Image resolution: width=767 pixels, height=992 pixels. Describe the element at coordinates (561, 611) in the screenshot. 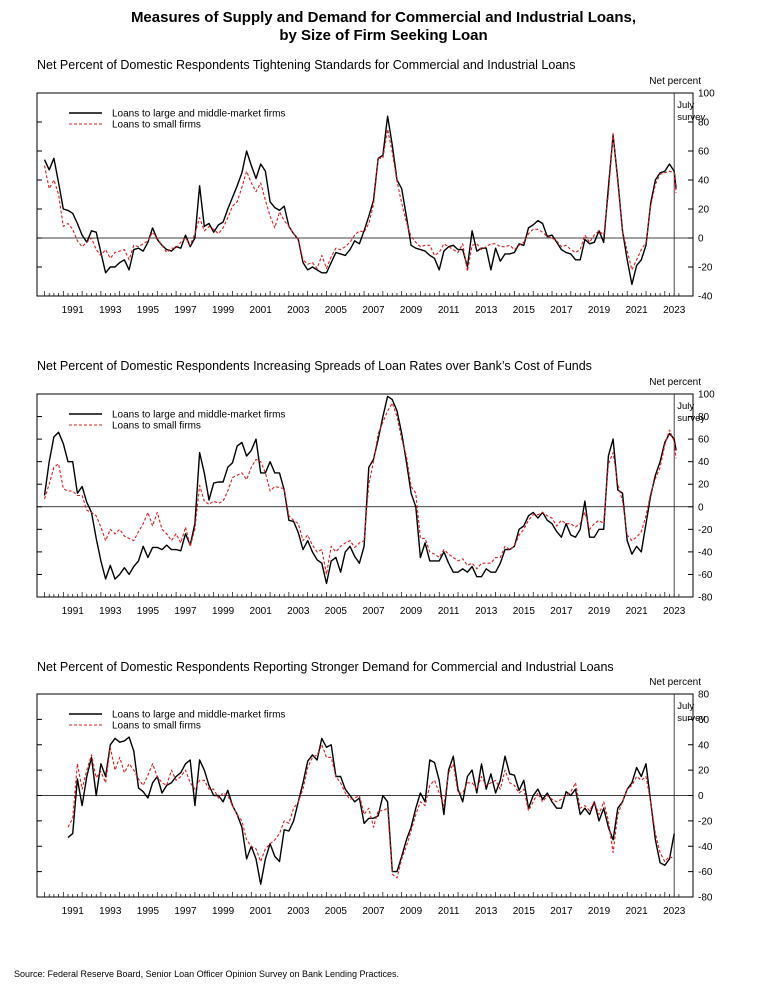

I see `panel-2-xtick-label: 2017` at that location.